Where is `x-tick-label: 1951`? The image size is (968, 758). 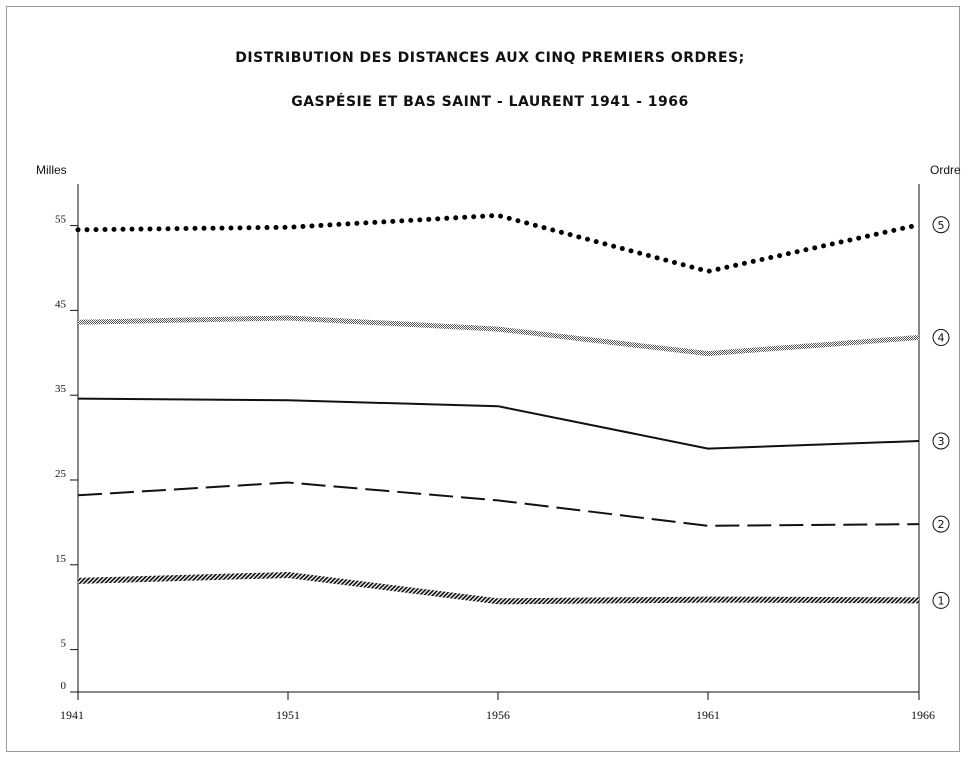
x-tick-label: 1951 is located at coordinates (288, 715).